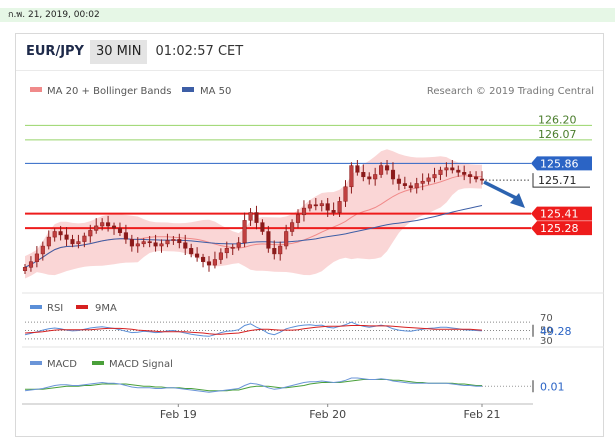  I want to click on ma20-legend-label: MA 20 + Bollinger Bands, so click(109, 91).